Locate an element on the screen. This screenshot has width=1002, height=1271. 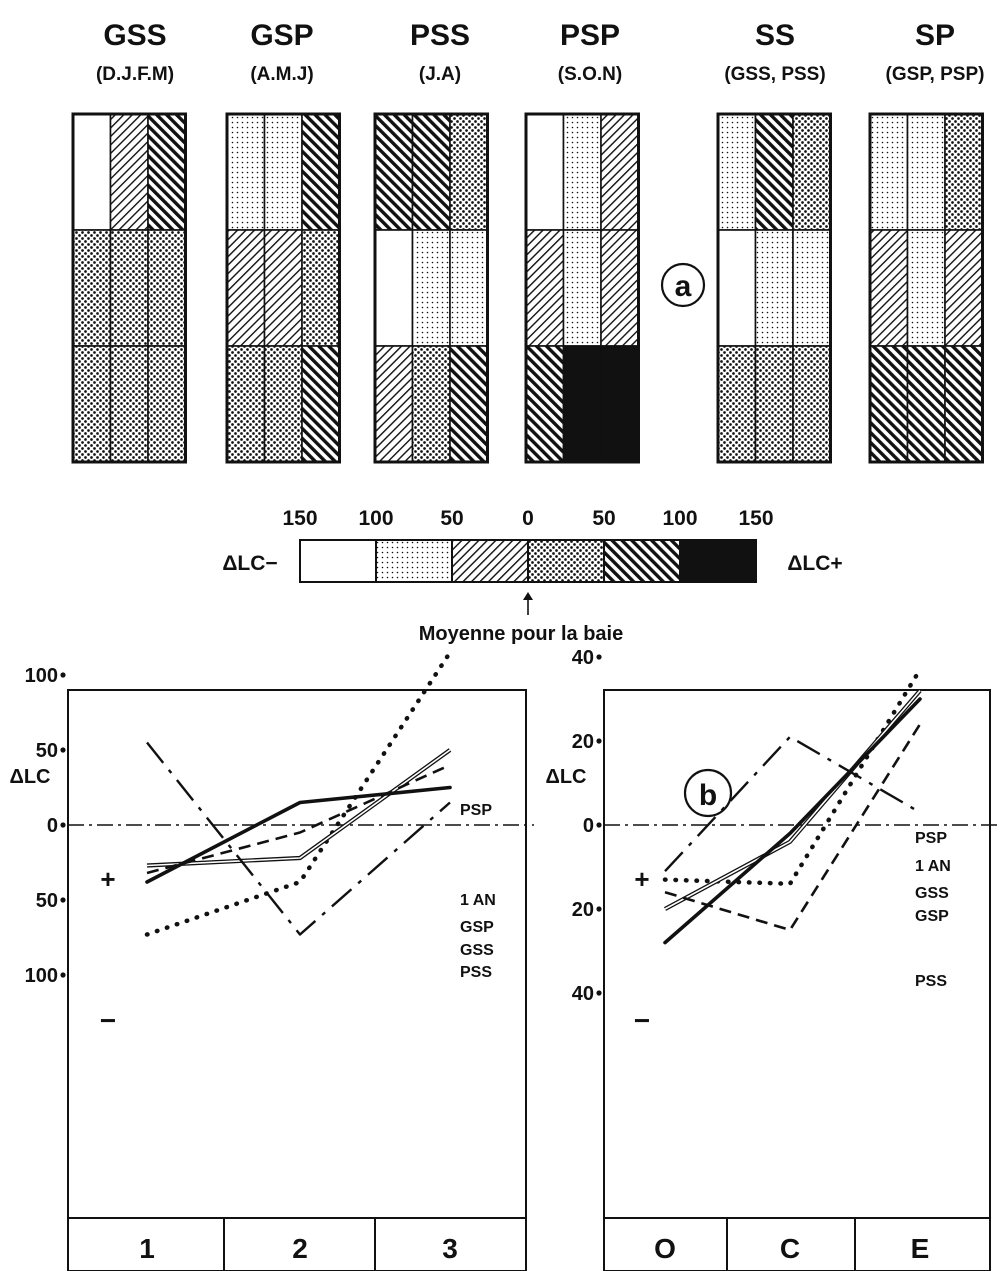
group-name-0: GSS is located at coordinates (134, 35).